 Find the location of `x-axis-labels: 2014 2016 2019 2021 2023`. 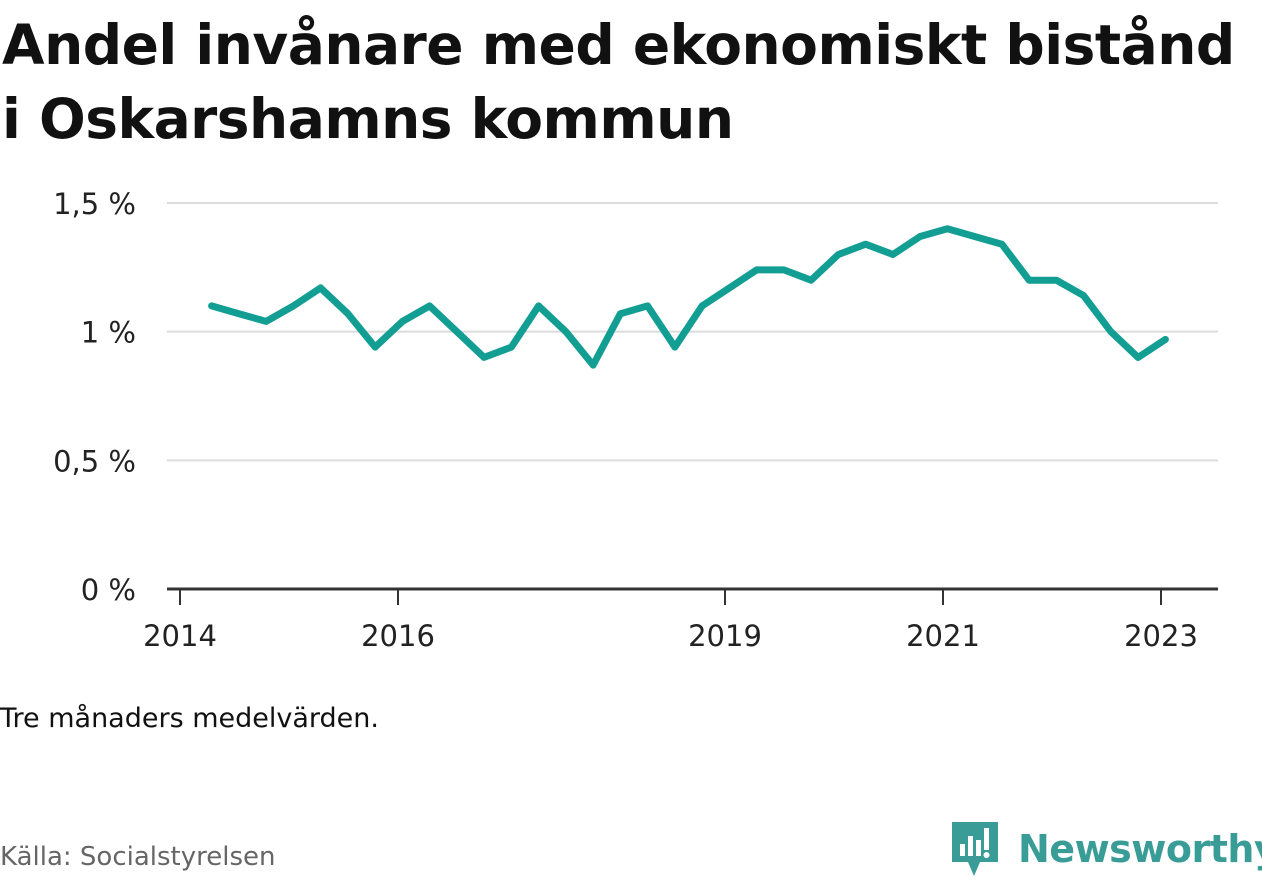

x-axis-labels: 2014 2016 2019 2021 2023 is located at coordinates (670, 636).